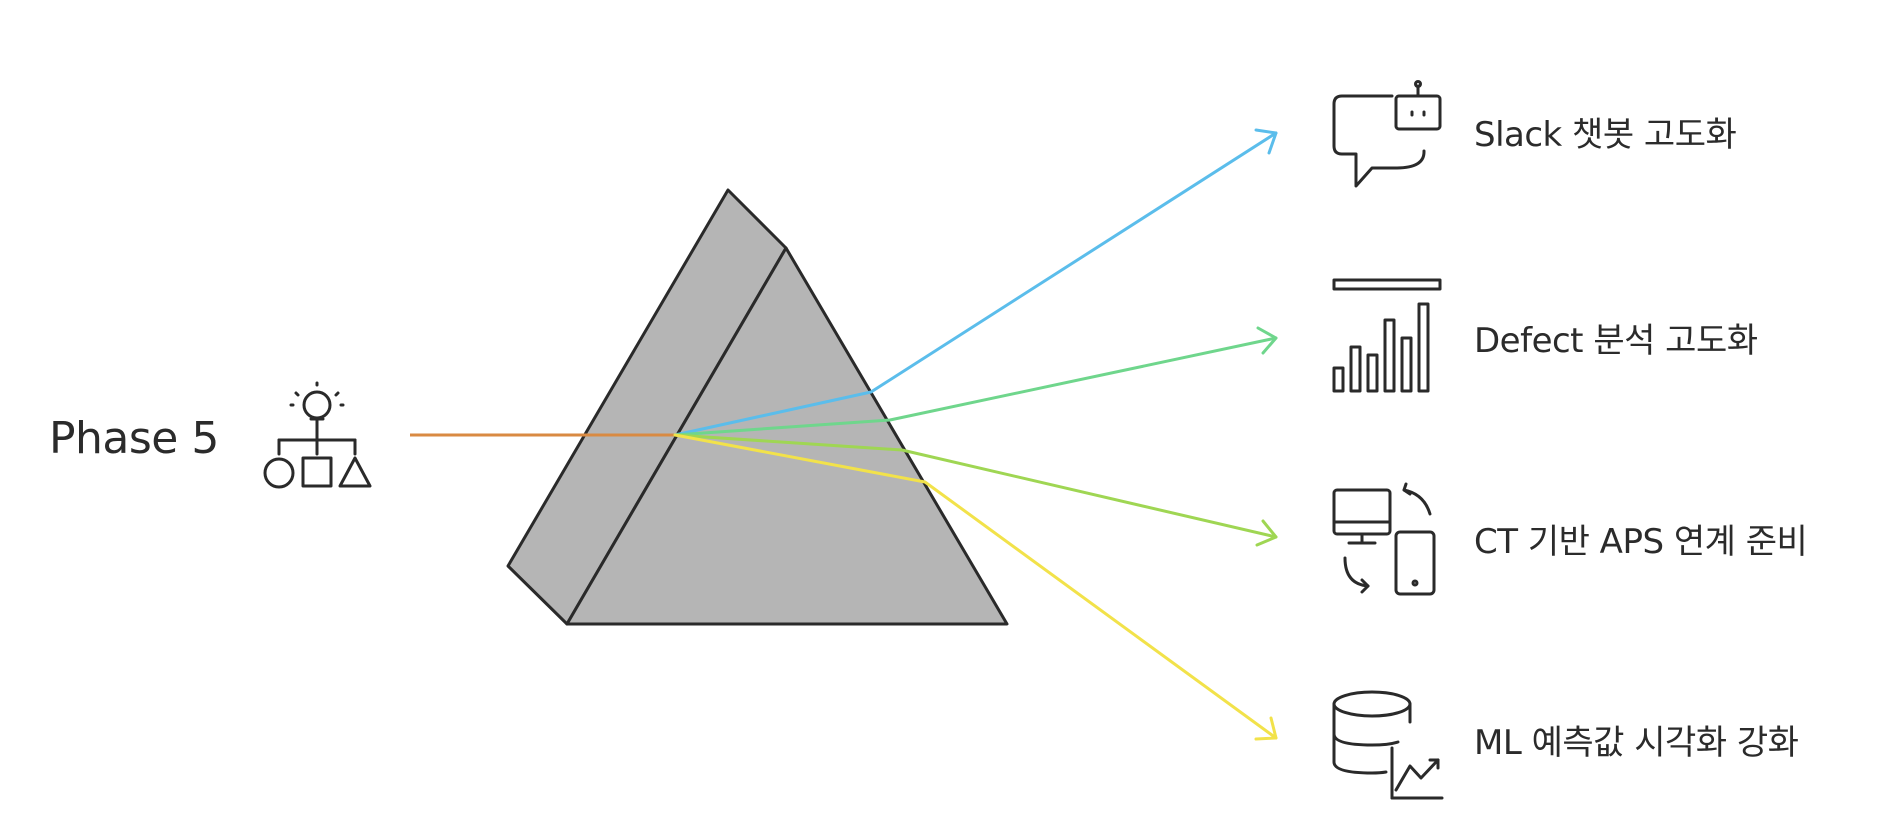 This screenshot has height=838, width=1900. Describe the element at coordinates (1387, 335) in the screenshot. I see `bar-chart-icon` at that location.